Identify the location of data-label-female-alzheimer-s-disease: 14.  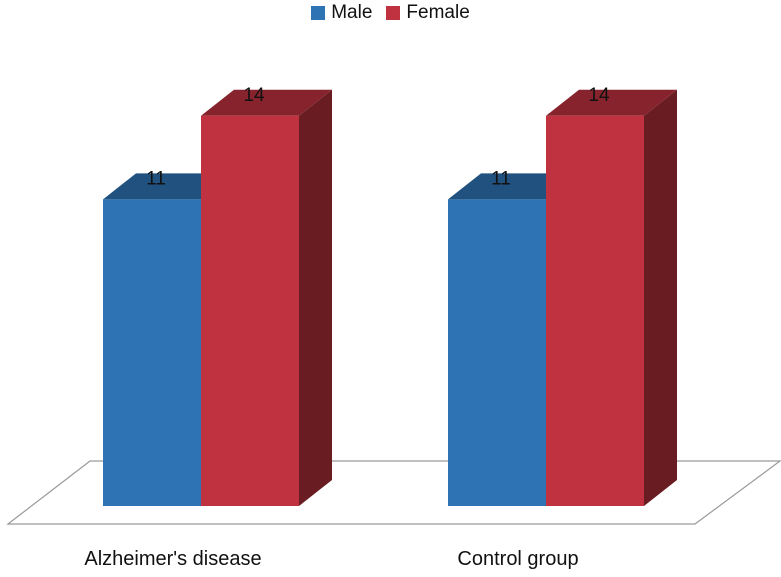
(254, 95).